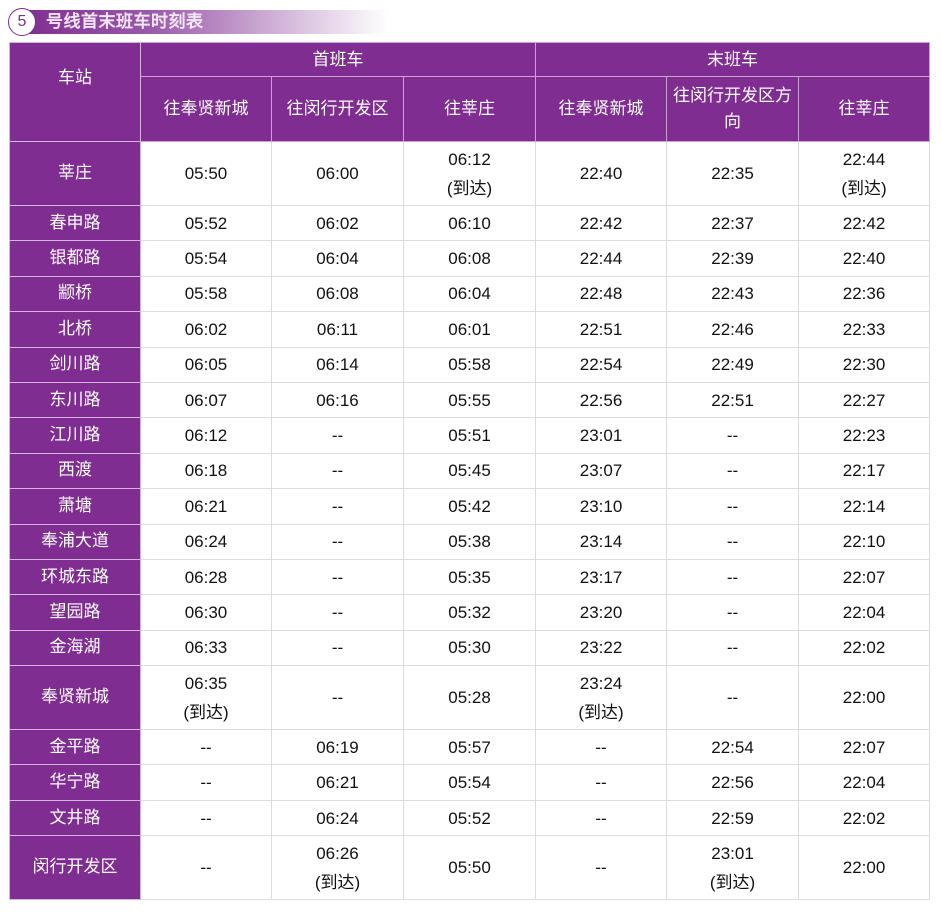 The image size is (941, 921). I want to click on time-cell: 23:22, so click(601, 648).